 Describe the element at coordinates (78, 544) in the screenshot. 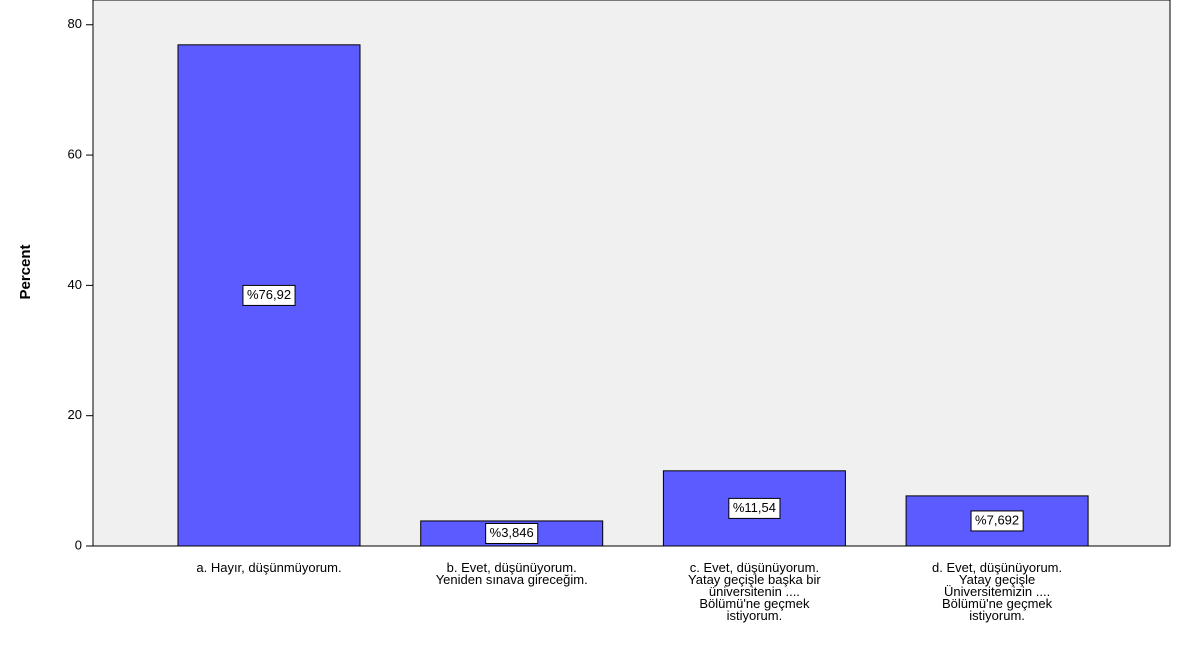

I see `y-tick-label: 0` at that location.